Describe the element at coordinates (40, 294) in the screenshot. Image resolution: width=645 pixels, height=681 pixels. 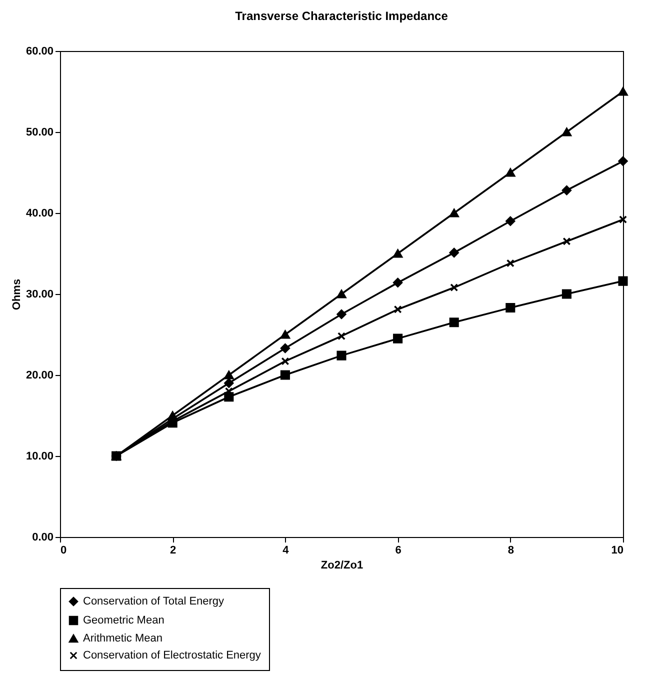
I see `y-tick-label: 30.00` at that location.